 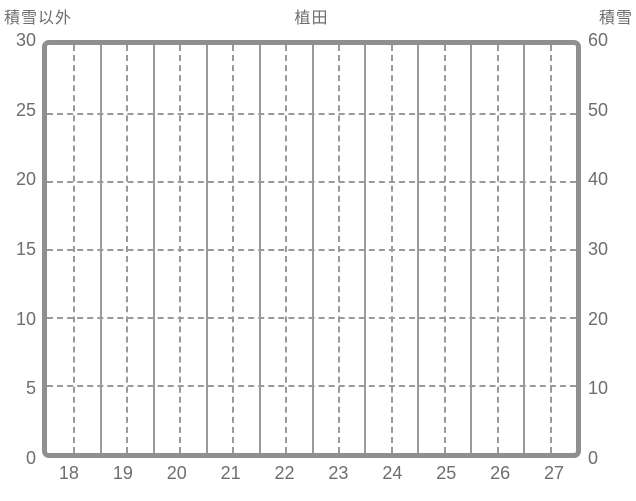 What do you see at coordinates (230, 473) in the screenshot?
I see `x-tick-label: 21` at bounding box center [230, 473].